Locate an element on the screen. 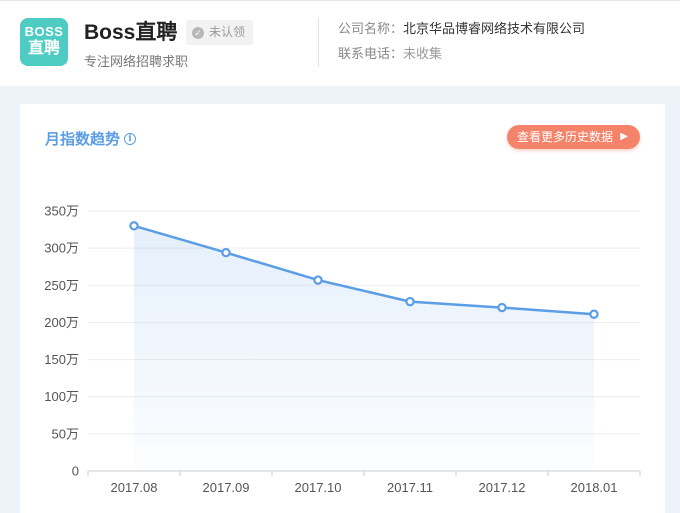 Image resolution: width=680 pixels, height=513 pixels. company-name-value: 北京华品博睿网络技术有限公司 is located at coordinates (494, 28).